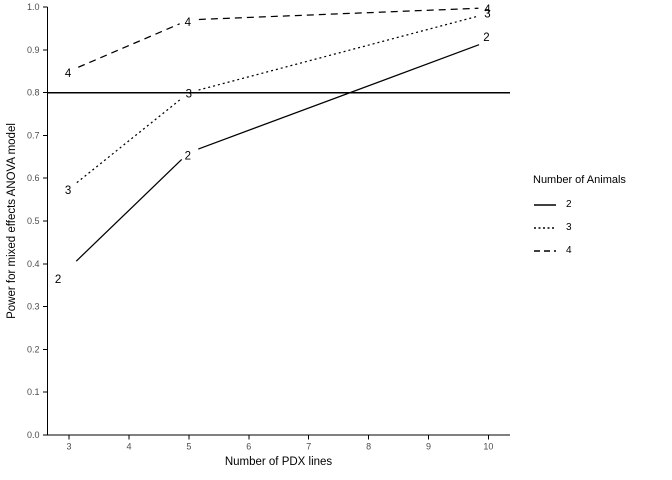  What do you see at coordinates (33, 178) in the screenshot?
I see `y-tick-label: 0.6` at bounding box center [33, 178].